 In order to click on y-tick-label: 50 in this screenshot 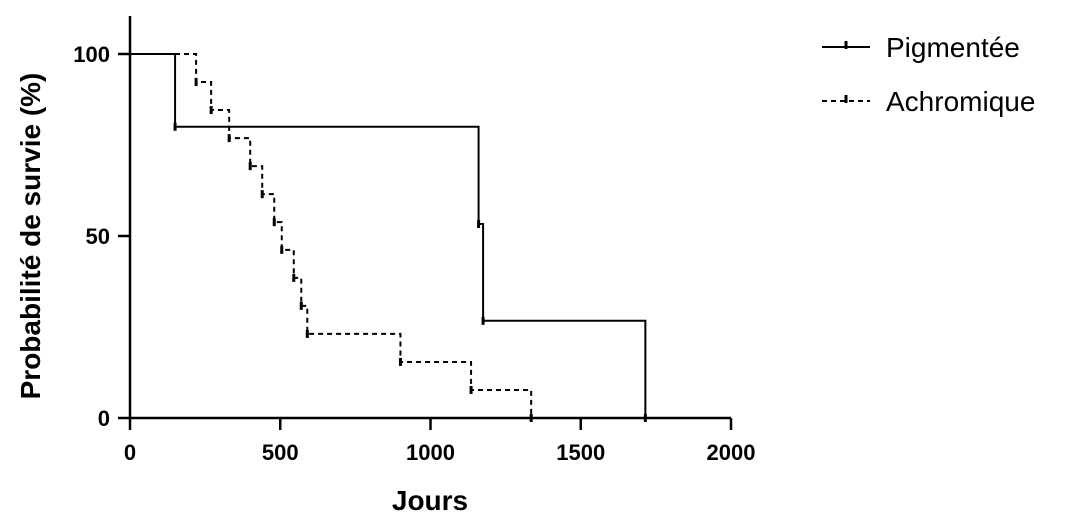, I will do `click(98, 236)`.